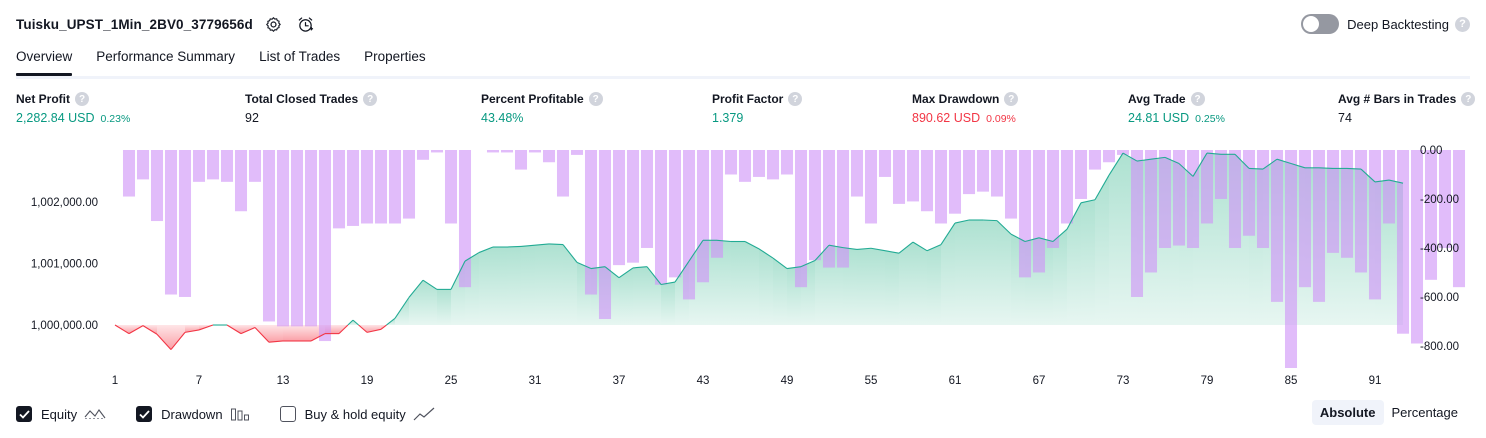 This screenshot has height=438, width=1486. Describe the element at coordinates (44, 61) in the screenshot. I see `tab-overview: Overview` at that location.